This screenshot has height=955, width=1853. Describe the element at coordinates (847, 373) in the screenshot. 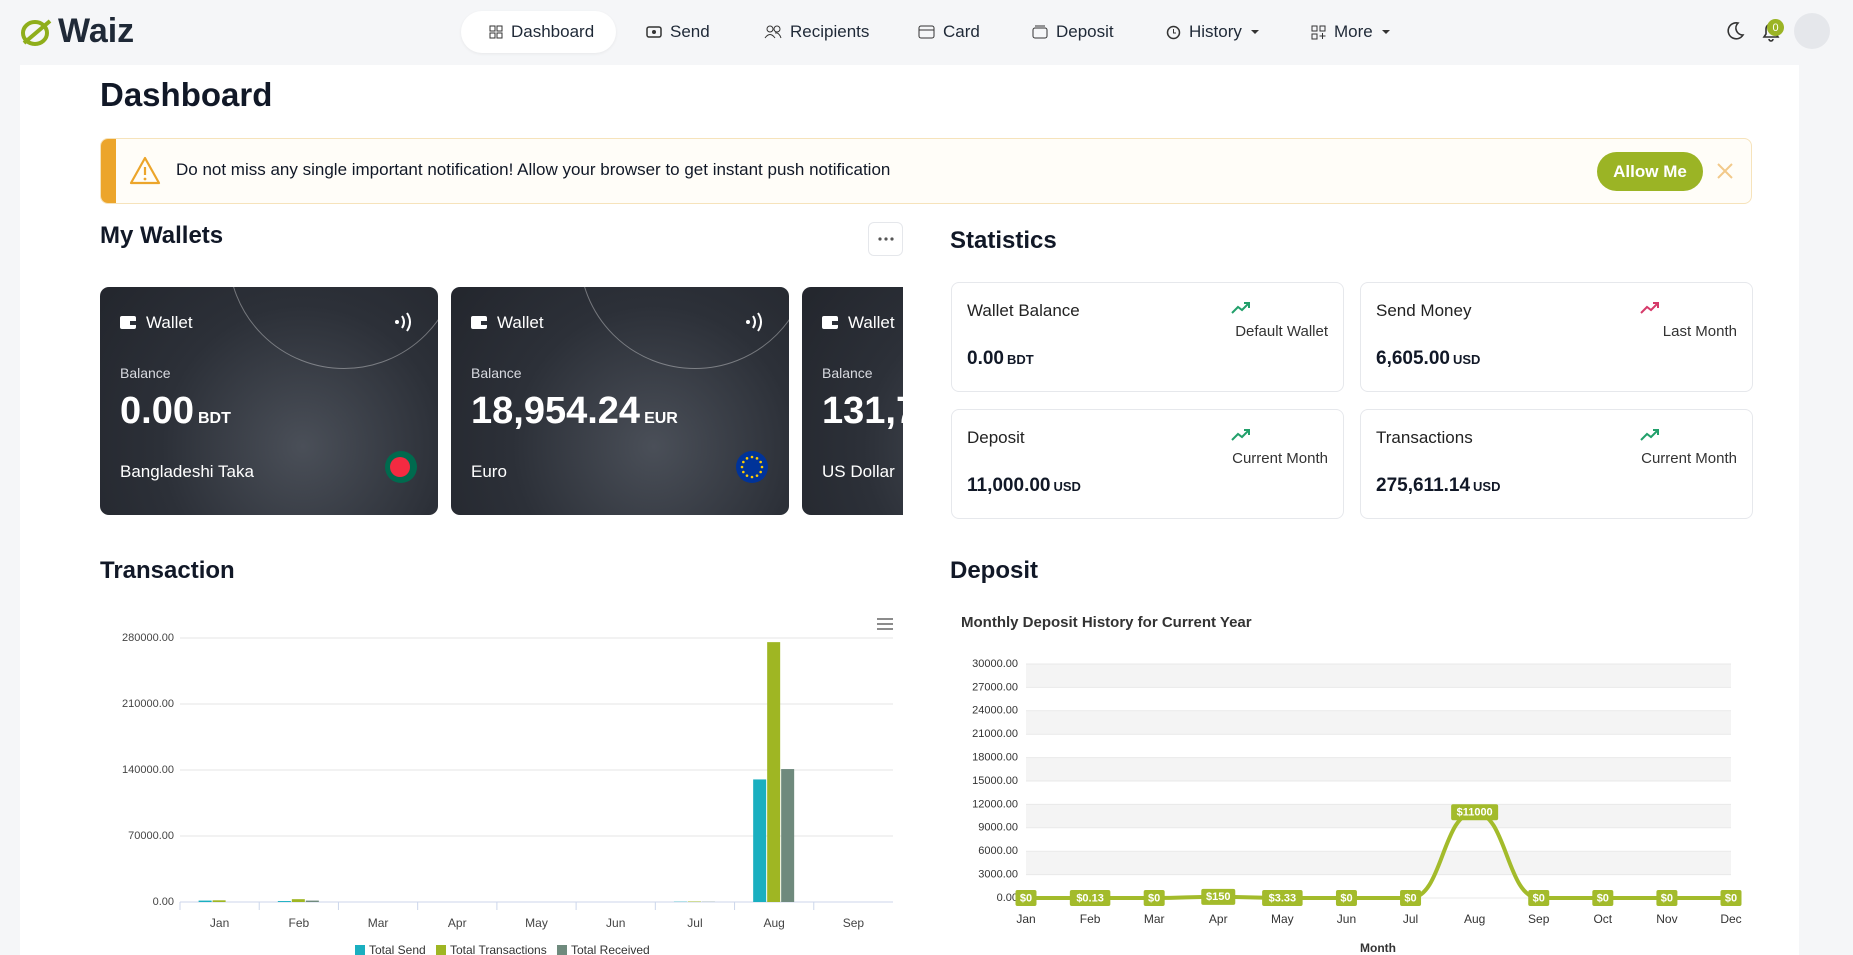

I see `balance-label: Balance` at that location.